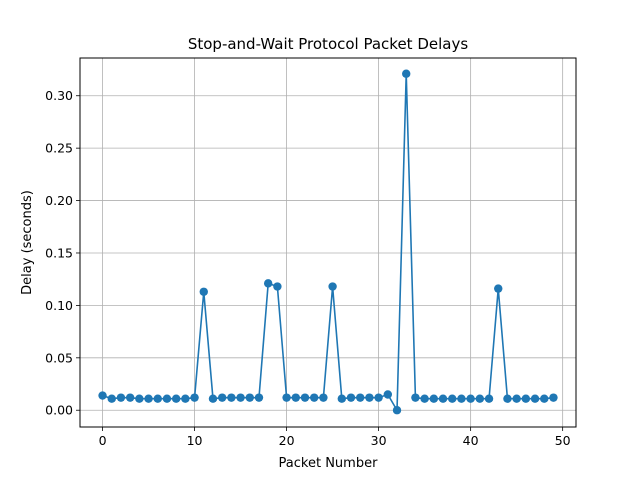 The height and width of the screenshot is (480, 640). I want to click on x-tick-label: 30, so click(379, 440).